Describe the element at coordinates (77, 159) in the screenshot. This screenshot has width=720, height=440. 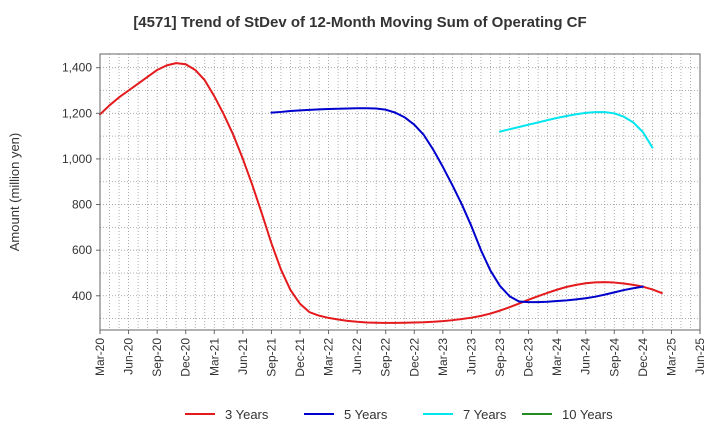
I see `y-tick-label: 1,000` at that location.